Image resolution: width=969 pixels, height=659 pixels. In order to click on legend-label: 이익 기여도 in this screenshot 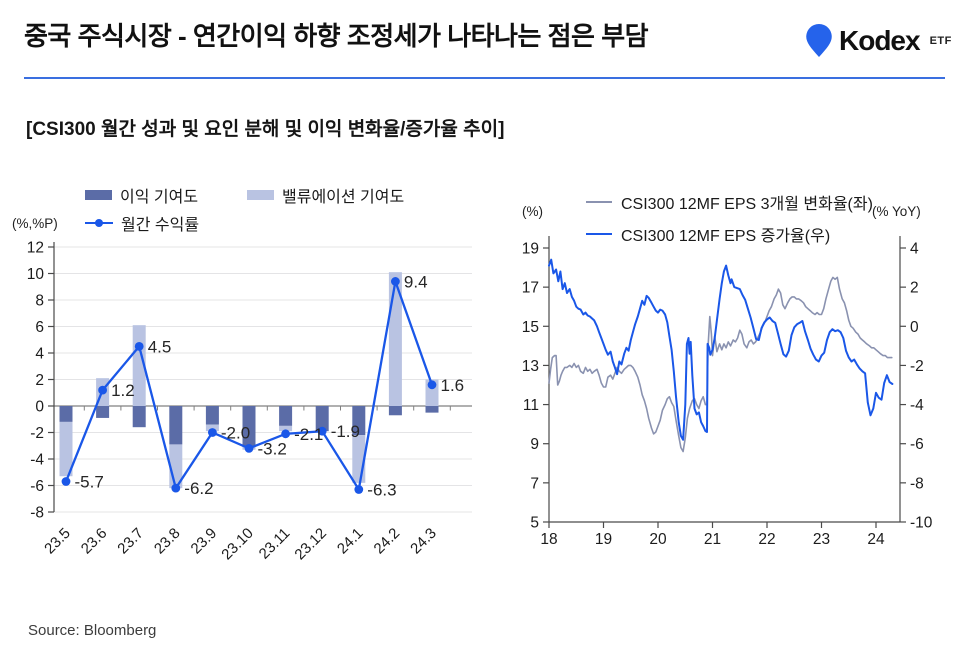, I will do `click(159, 197)`.